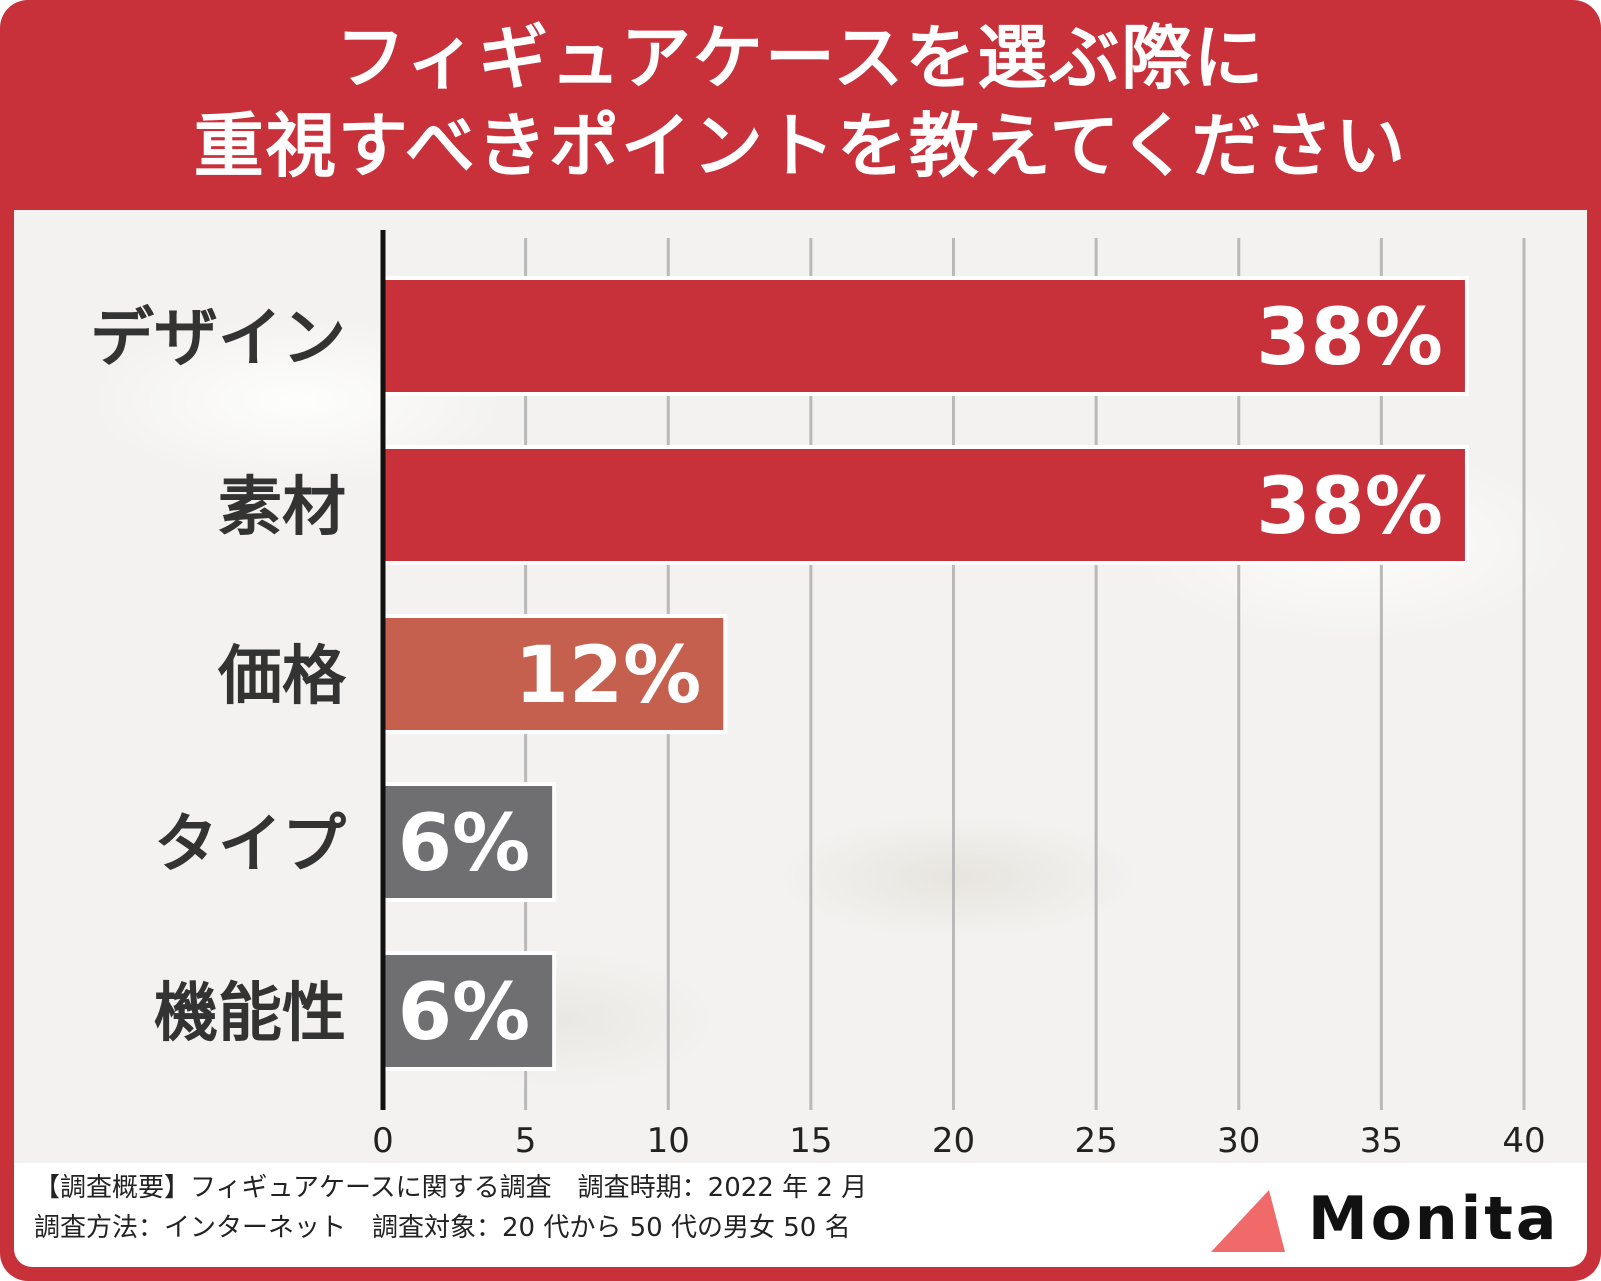  I want to click on chart-title: フィギュアケースを選ぶ際に 重視すべきポイントを教えてください, so click(800, 102).